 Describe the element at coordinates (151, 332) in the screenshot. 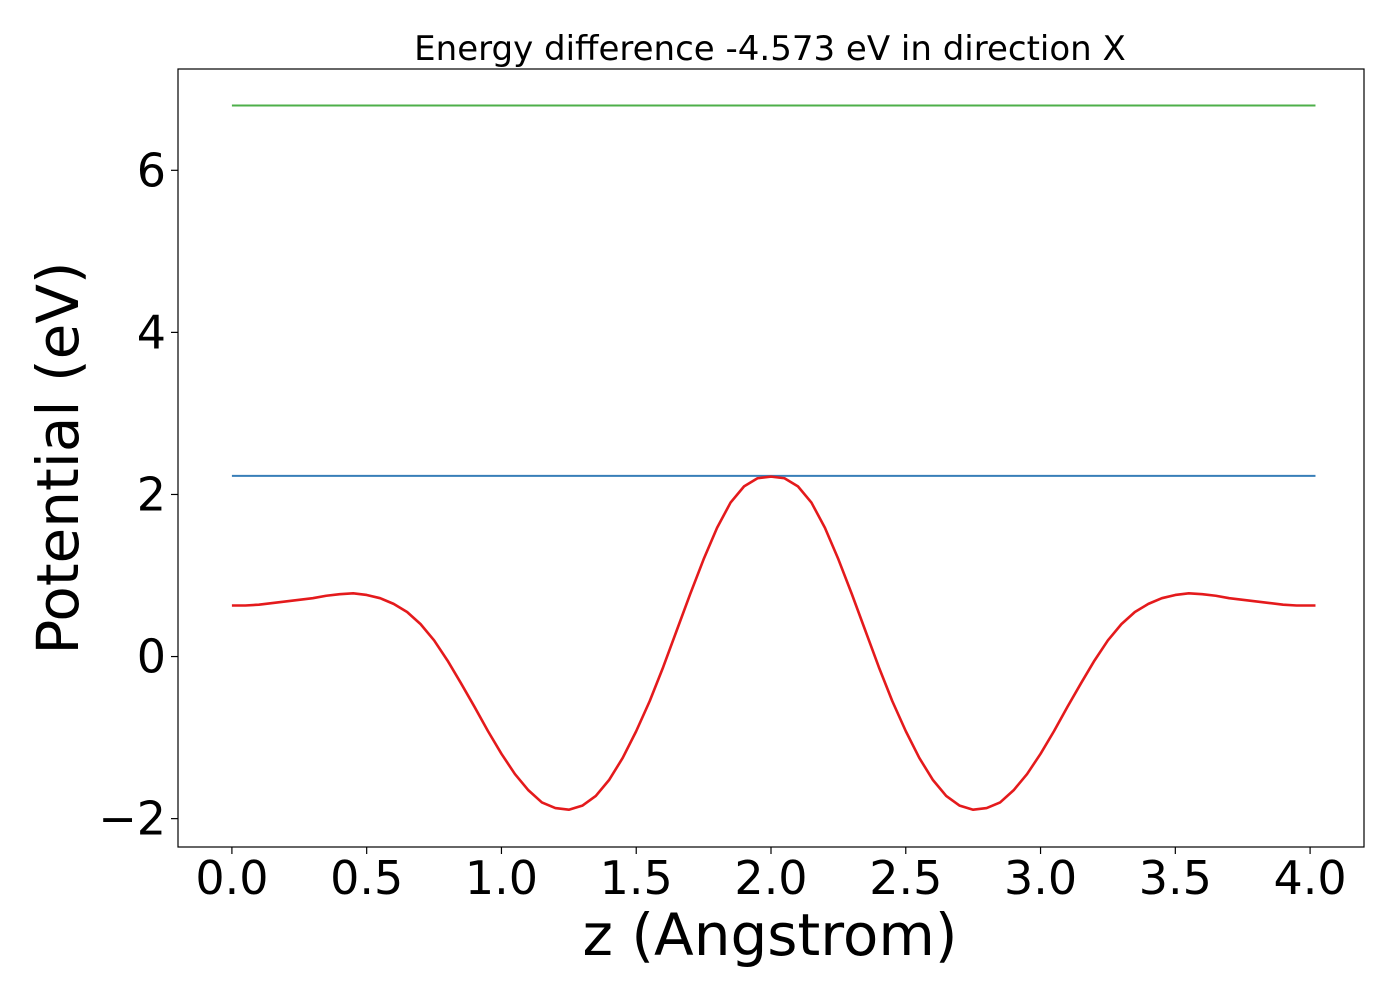

I see `y-tick-label: 4` at that location.